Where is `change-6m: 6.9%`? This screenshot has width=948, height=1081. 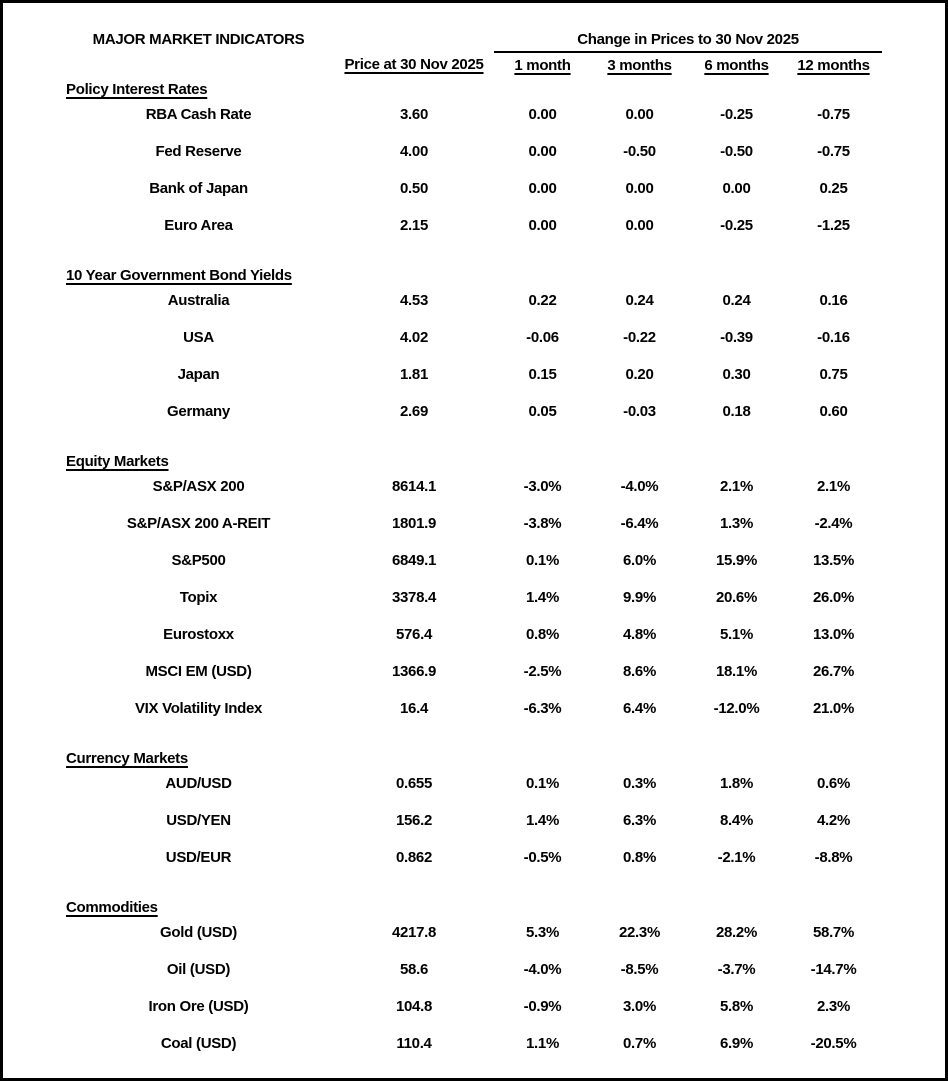 change-6m: 6.9% is located at coordinates (736, 1043).